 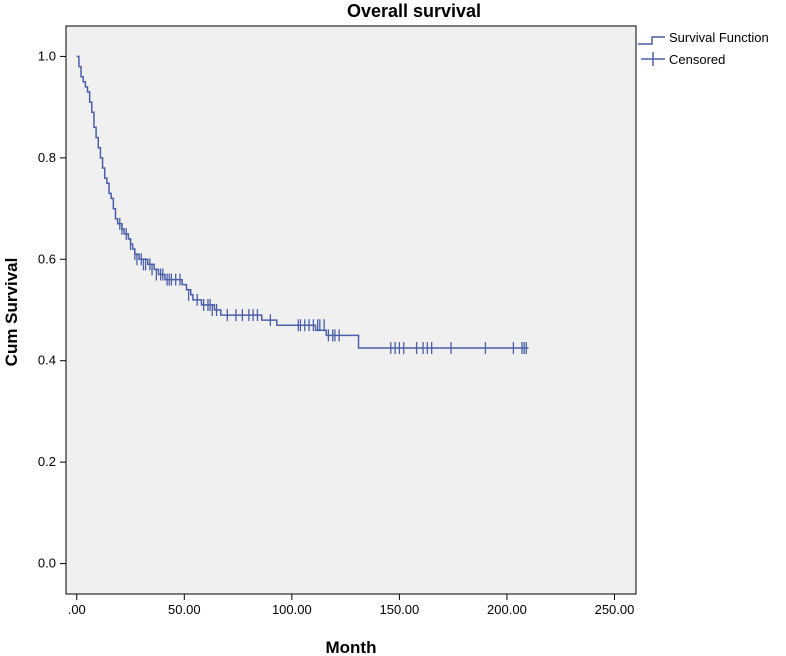 I want to click on censor-marks, so click(x=323, y=286).